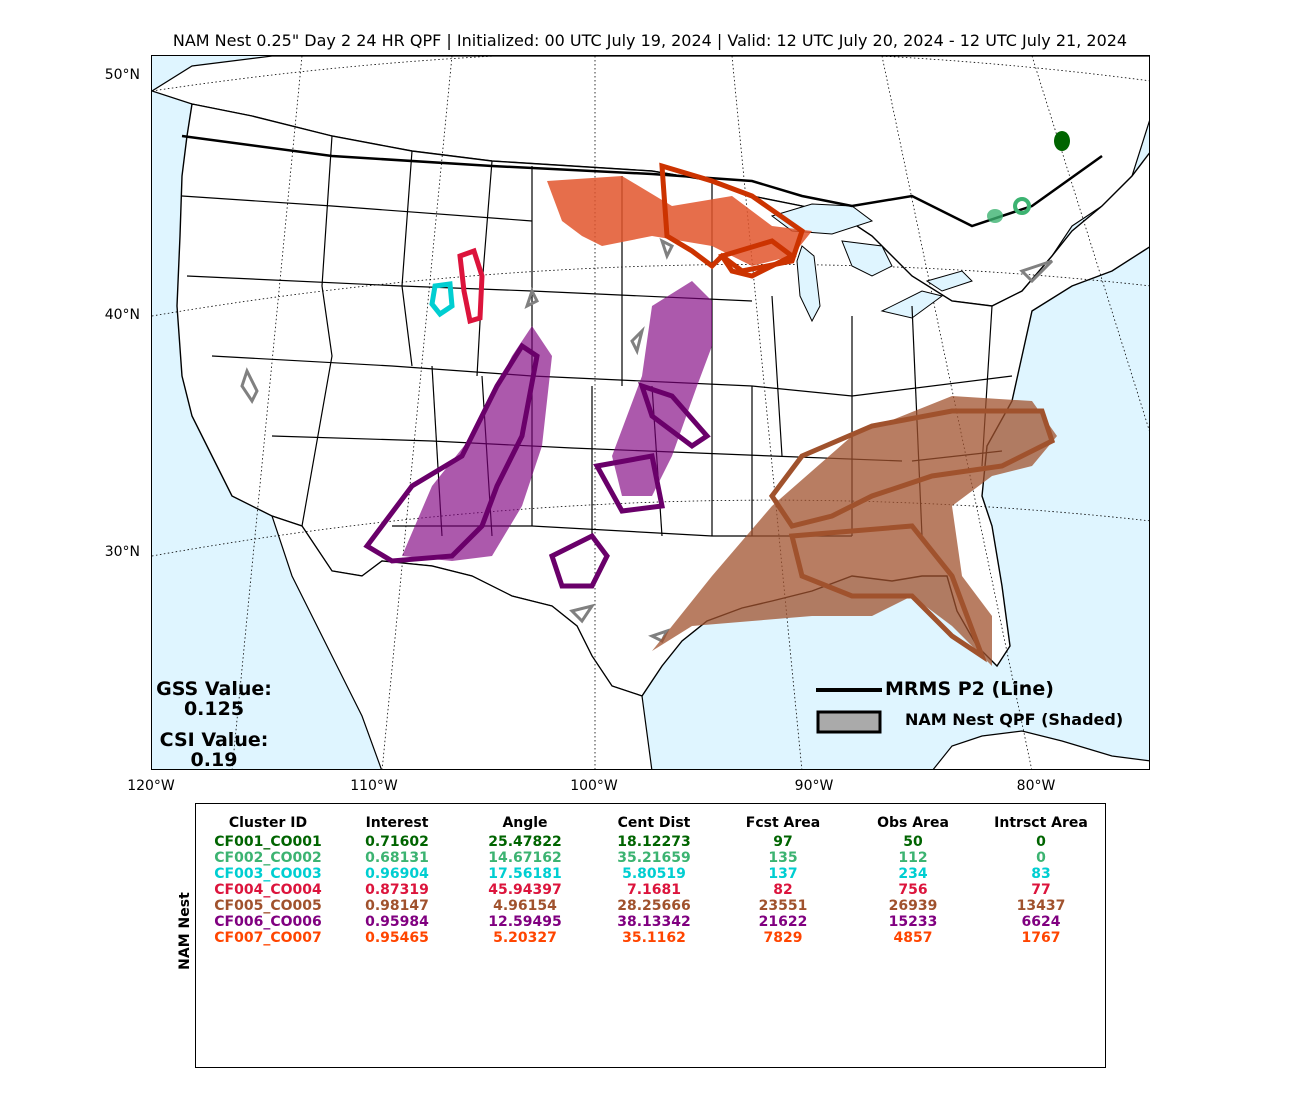 The image size is (1300, 1100). What do you see at coordinates (122, 315) in the screenshot?
I see `lat-label-40: 40°N` at bounding box center [122, 315].